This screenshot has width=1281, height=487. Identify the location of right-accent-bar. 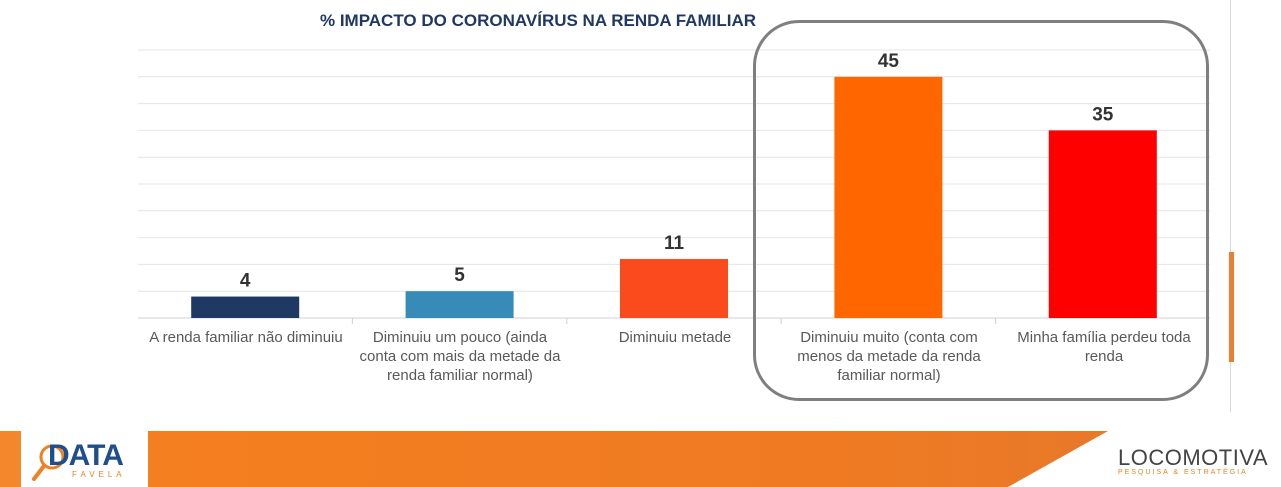
(1231, 307).